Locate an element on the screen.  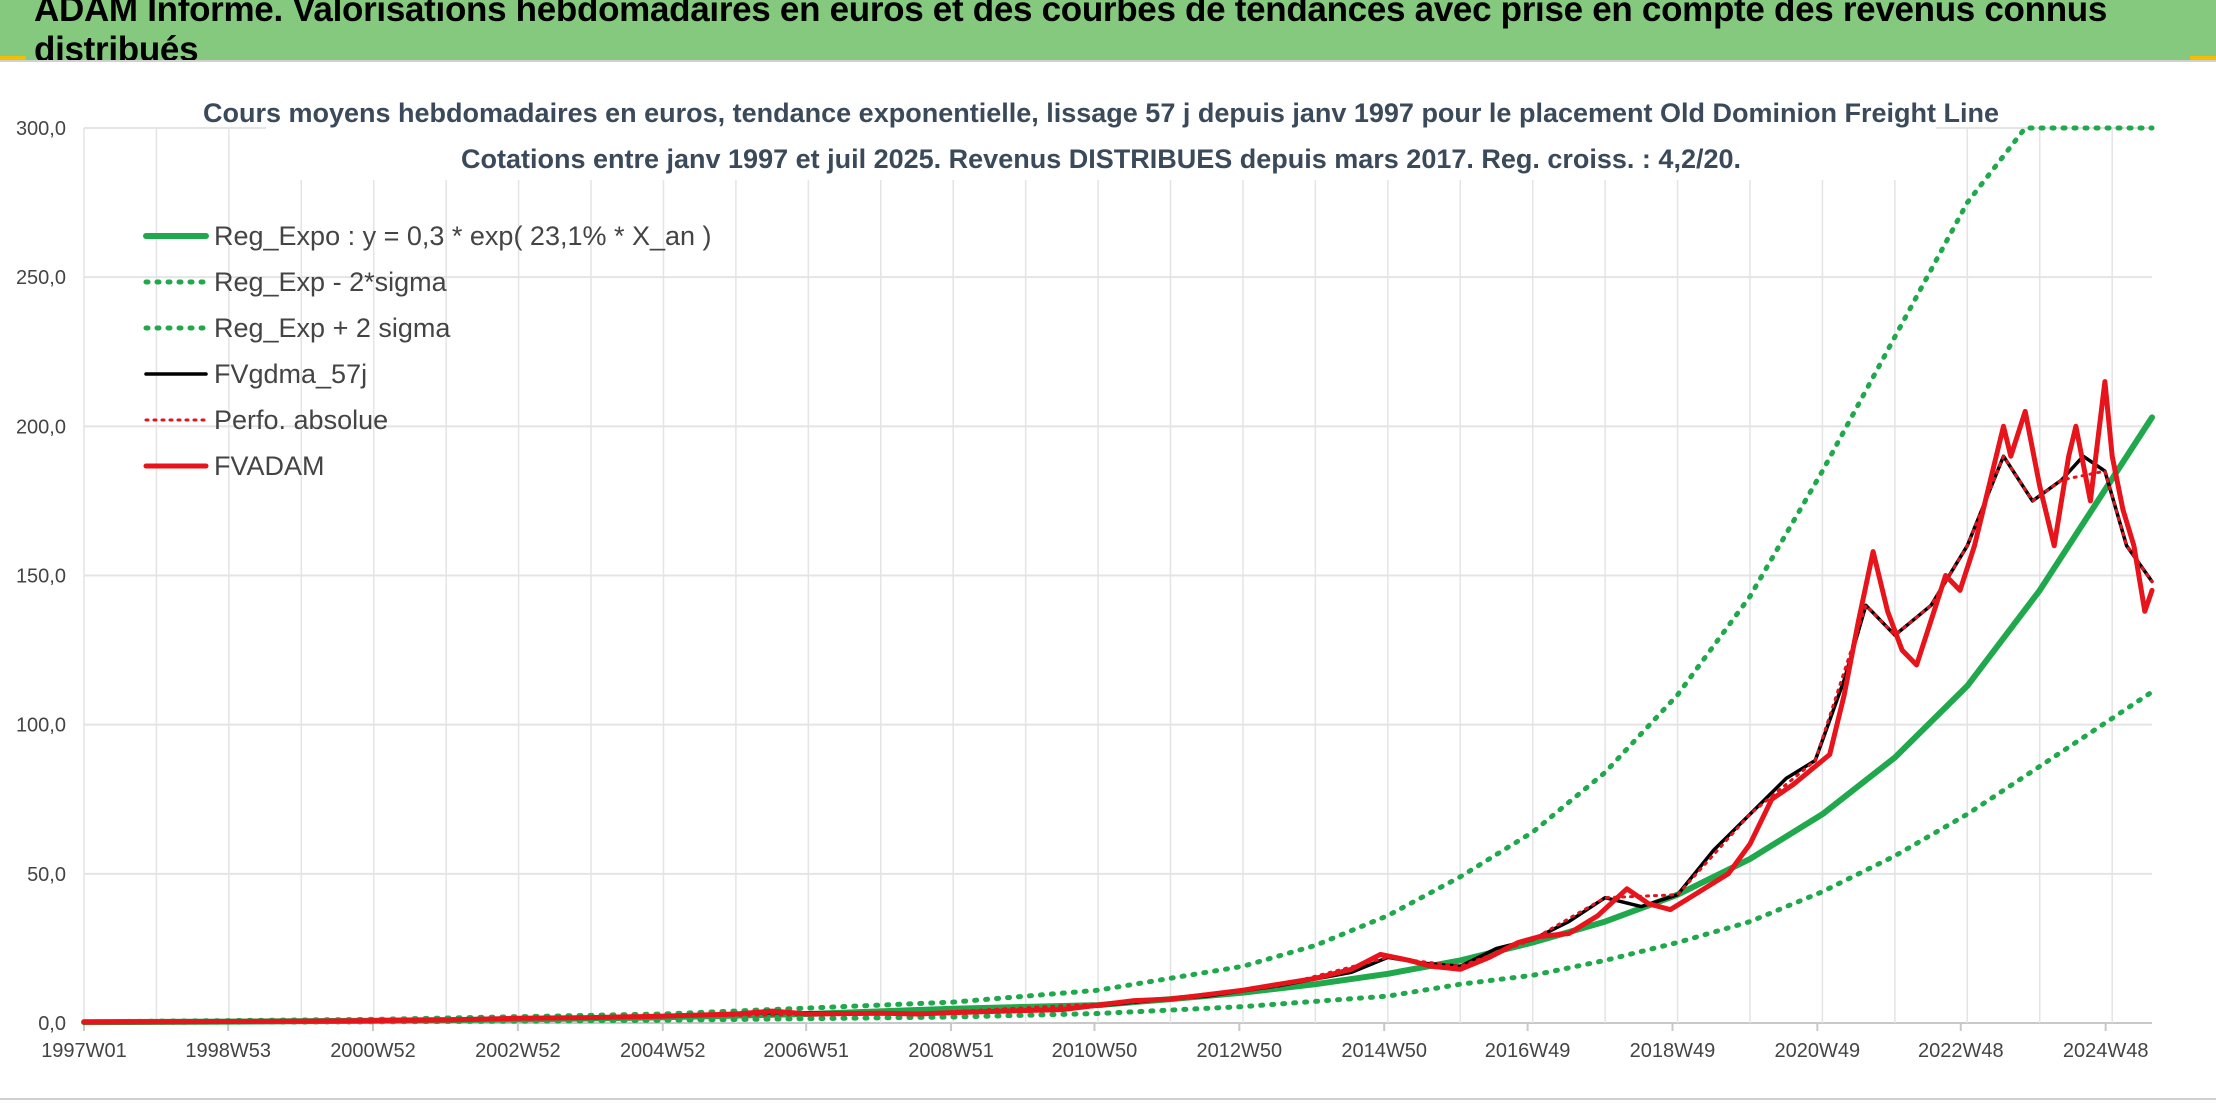
x-tick-label: 1997W01 is located at coordinates (84, 1051).